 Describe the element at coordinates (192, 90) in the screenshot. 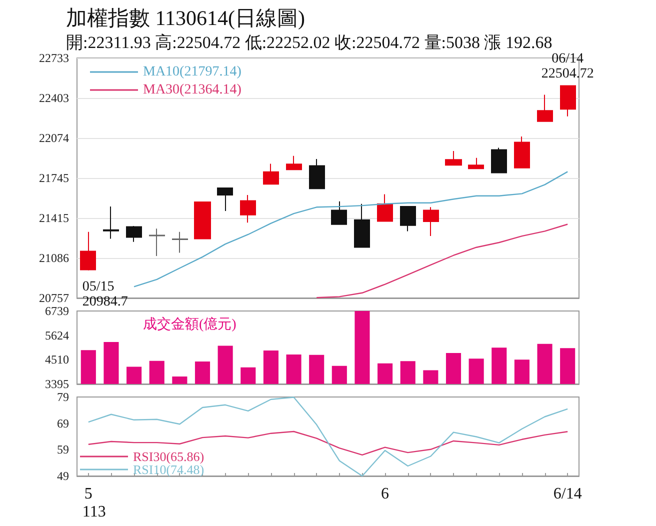

I see `legend-label: MA30(21364.14)` at that location.